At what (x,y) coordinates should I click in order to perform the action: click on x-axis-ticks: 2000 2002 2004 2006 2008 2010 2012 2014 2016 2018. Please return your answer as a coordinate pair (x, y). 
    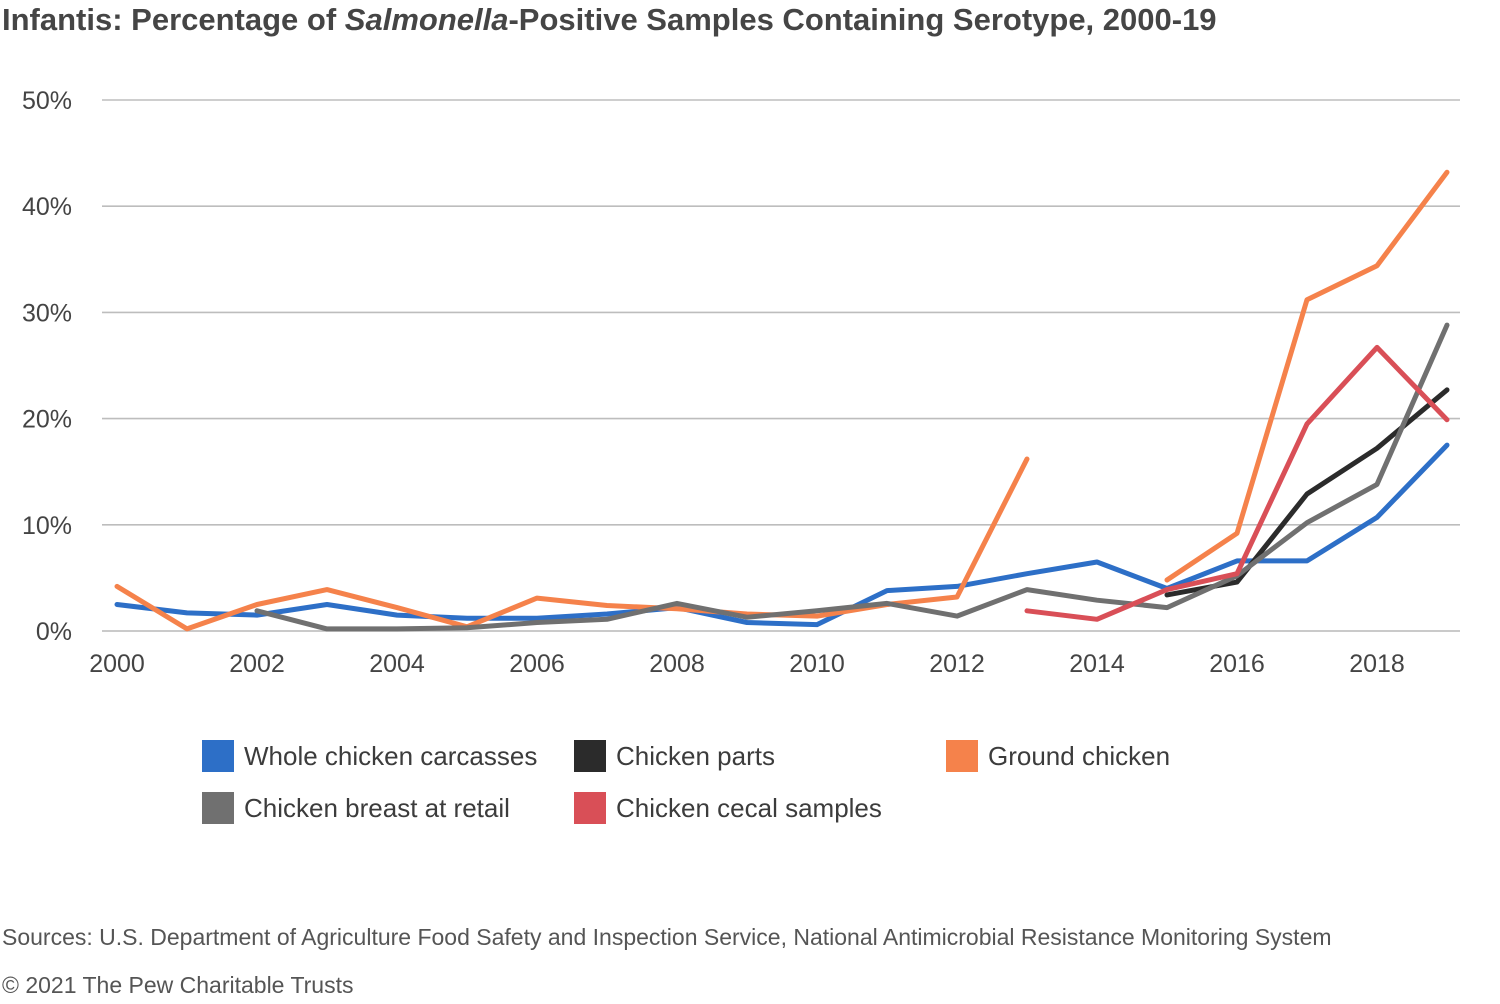
    Looking at the image, I should click on (747, 664).